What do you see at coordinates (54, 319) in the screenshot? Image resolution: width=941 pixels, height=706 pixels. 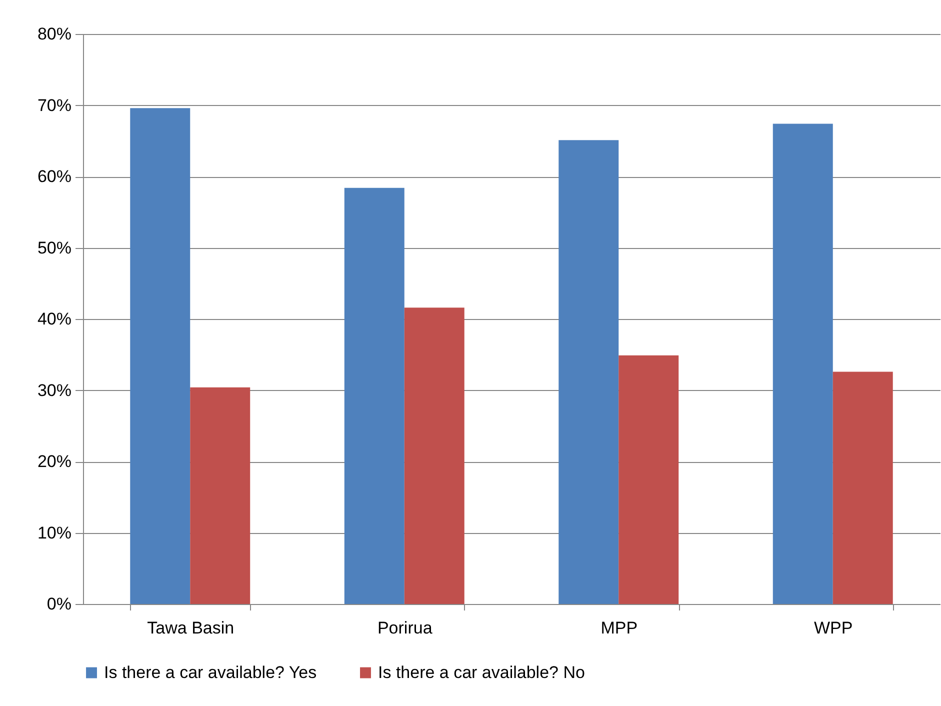 I see `y-tick-label: 40%` at bounding box center [54, 319].